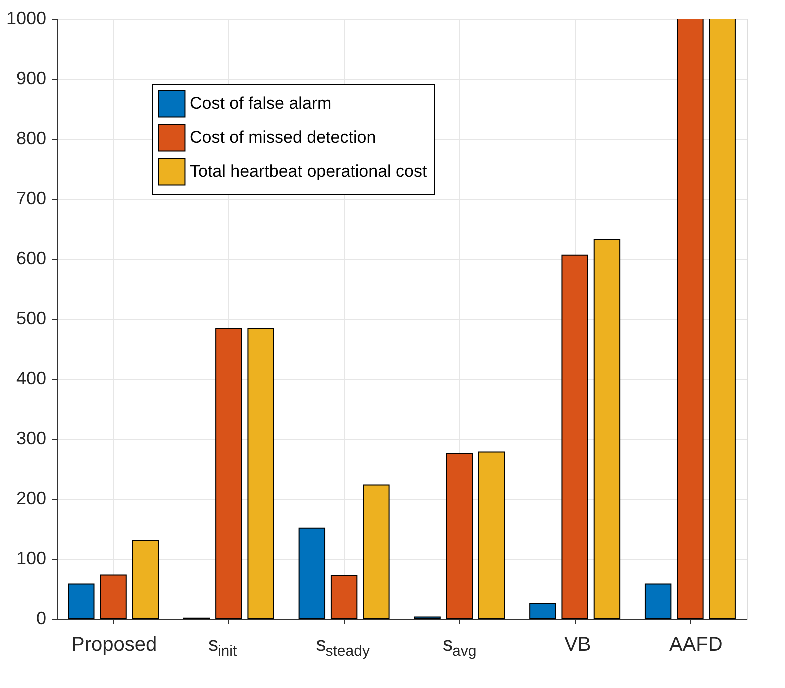 Image resolution: width=785 pixels, height=688 pixels. Describe the element at coordinates (26, 18) in the screenshot. I see `y-tick-label: 1000` at that location.